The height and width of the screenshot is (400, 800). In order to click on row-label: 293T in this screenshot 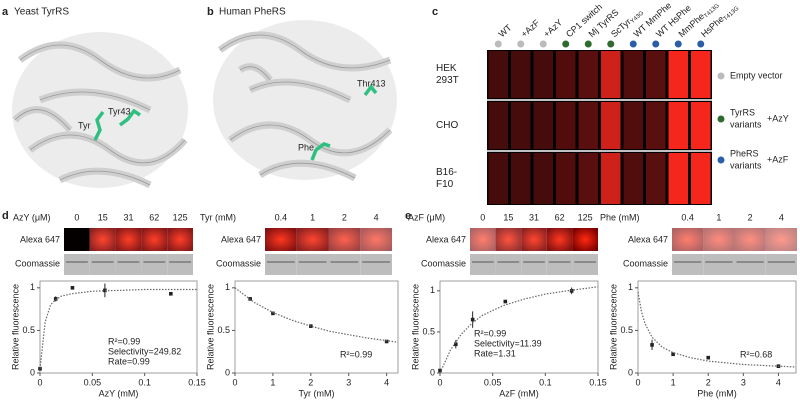, I will do `click(447, 80)`.